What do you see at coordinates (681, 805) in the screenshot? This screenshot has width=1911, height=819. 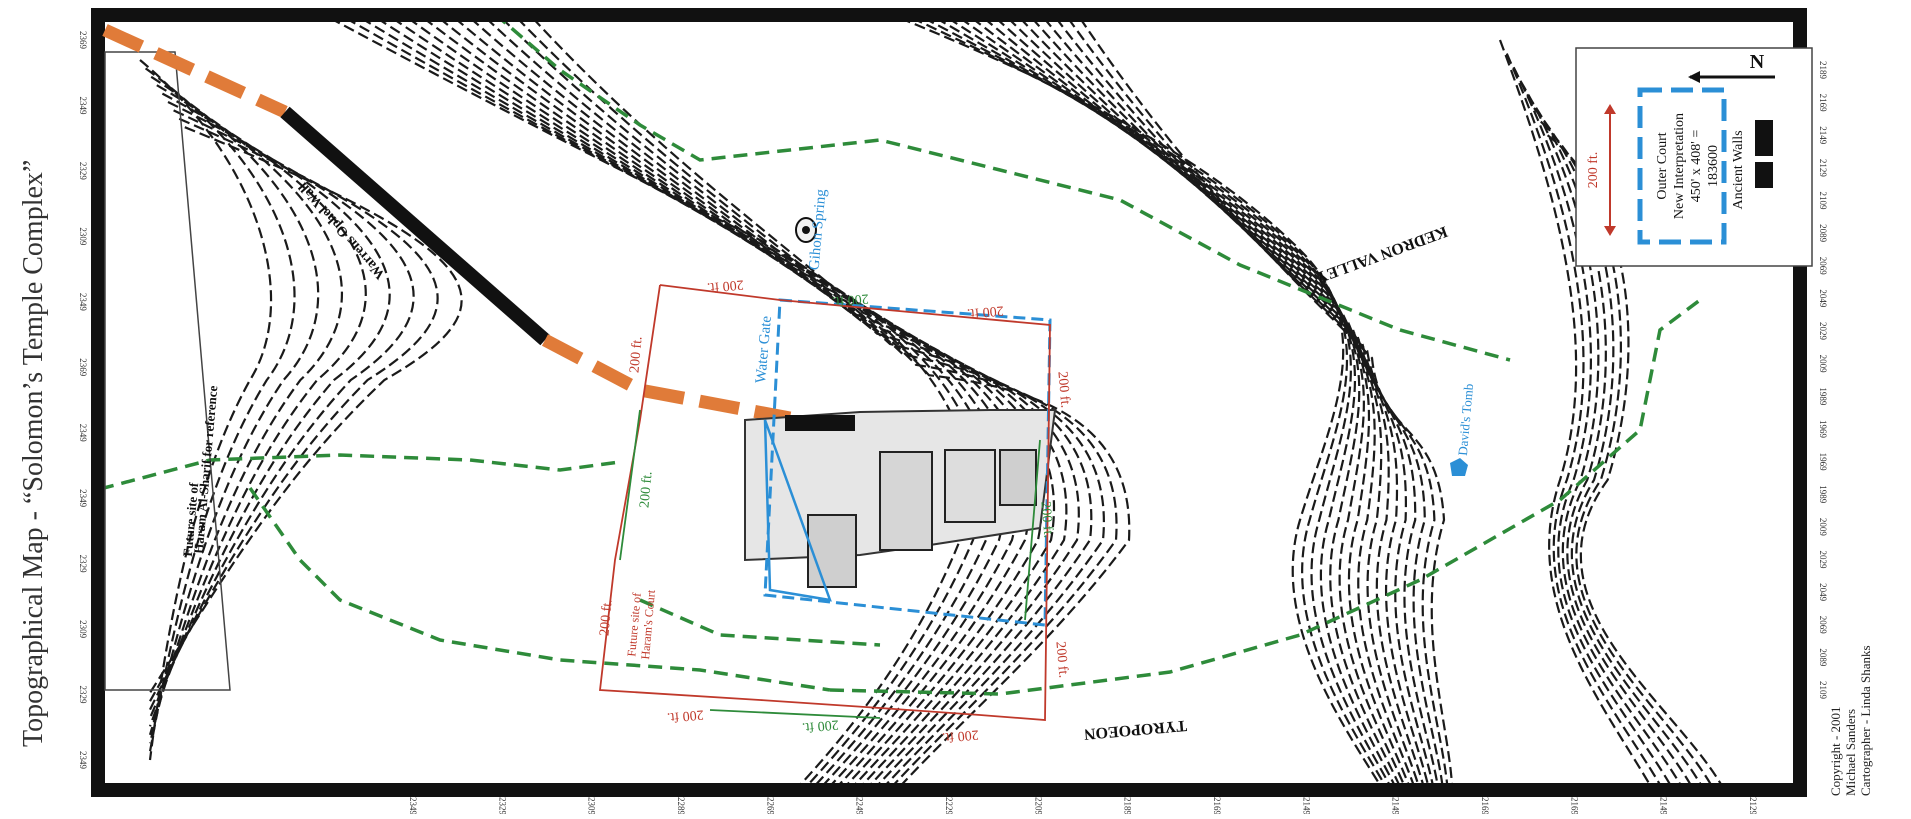 I see `elevation-label: 2289` at bounding box center [681, 805].